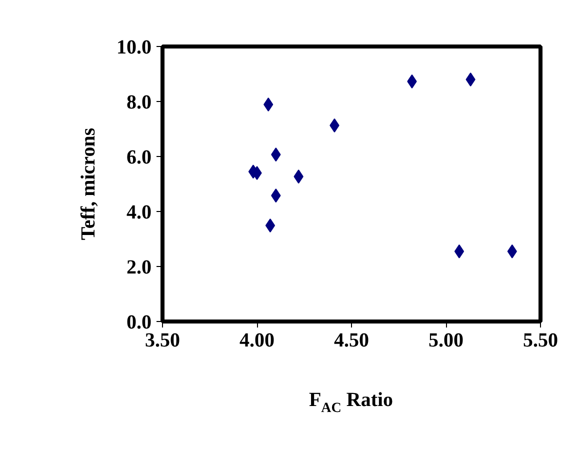  Describe the element at coordinates (139, 267) in the screenshot. I see `y-tick-label: 2.0` at that location.